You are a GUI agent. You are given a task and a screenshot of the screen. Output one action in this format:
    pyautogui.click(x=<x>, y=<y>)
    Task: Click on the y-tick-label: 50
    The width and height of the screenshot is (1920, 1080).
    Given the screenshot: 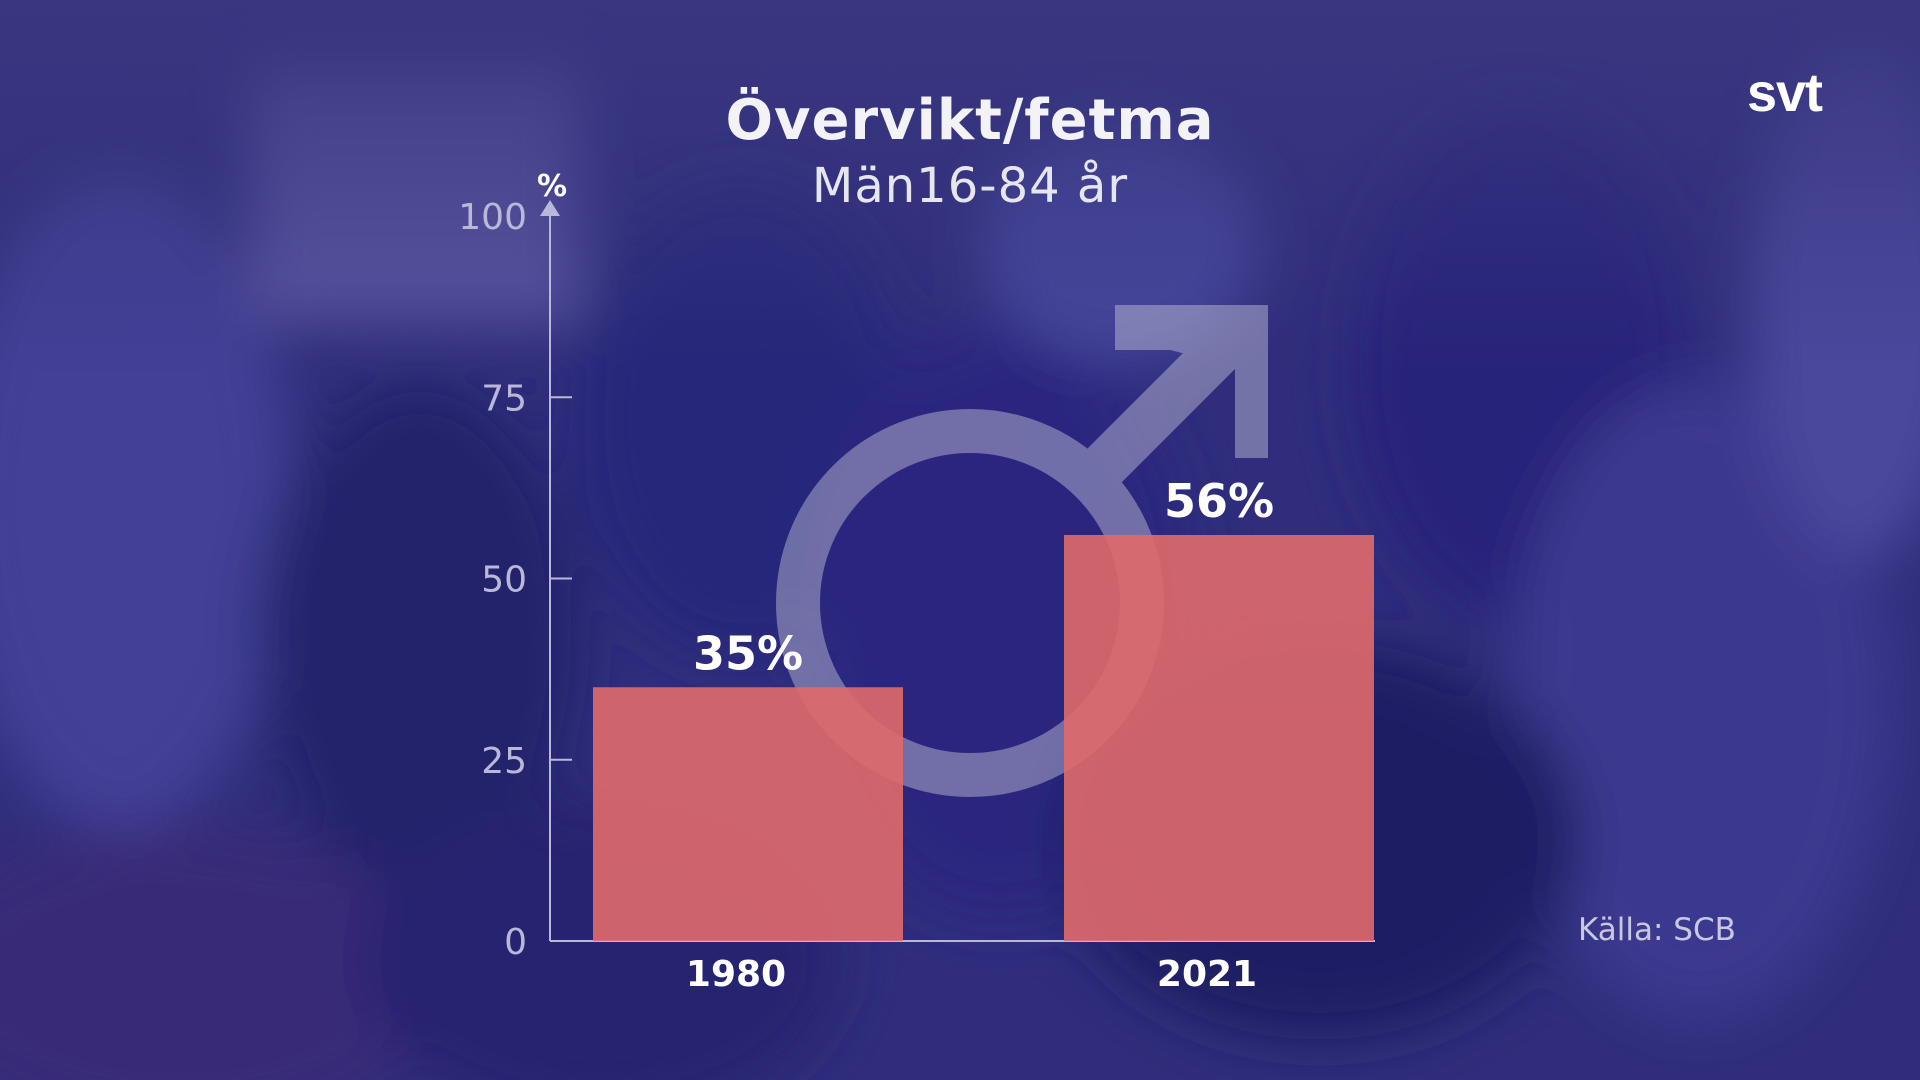 What is the action you would take?
    pyautogui.click(x=504, y=580)
    